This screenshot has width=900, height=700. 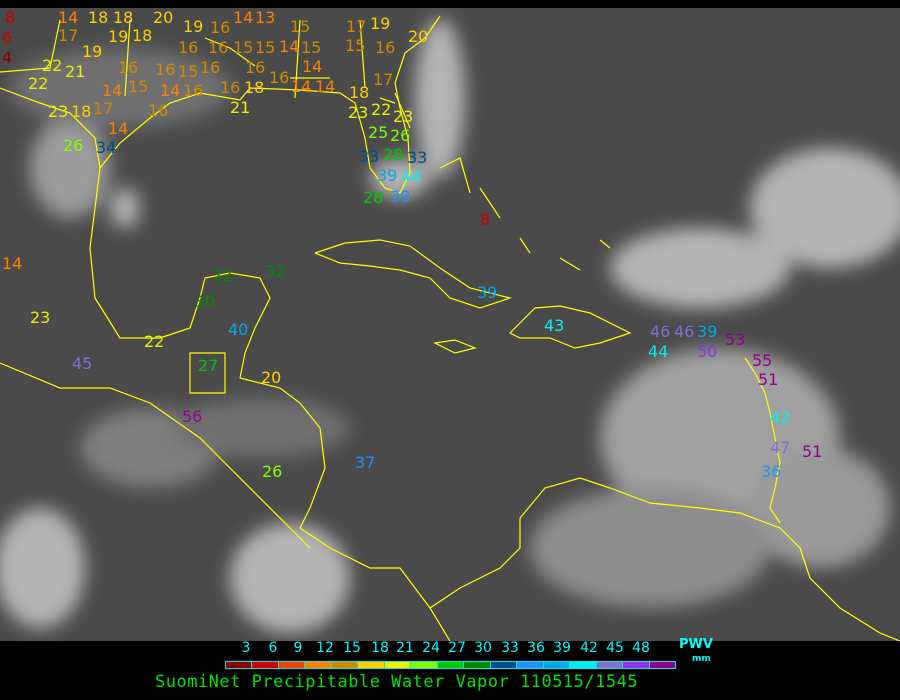 I want to click on legend-color-bar, so click(x=450, y=665).